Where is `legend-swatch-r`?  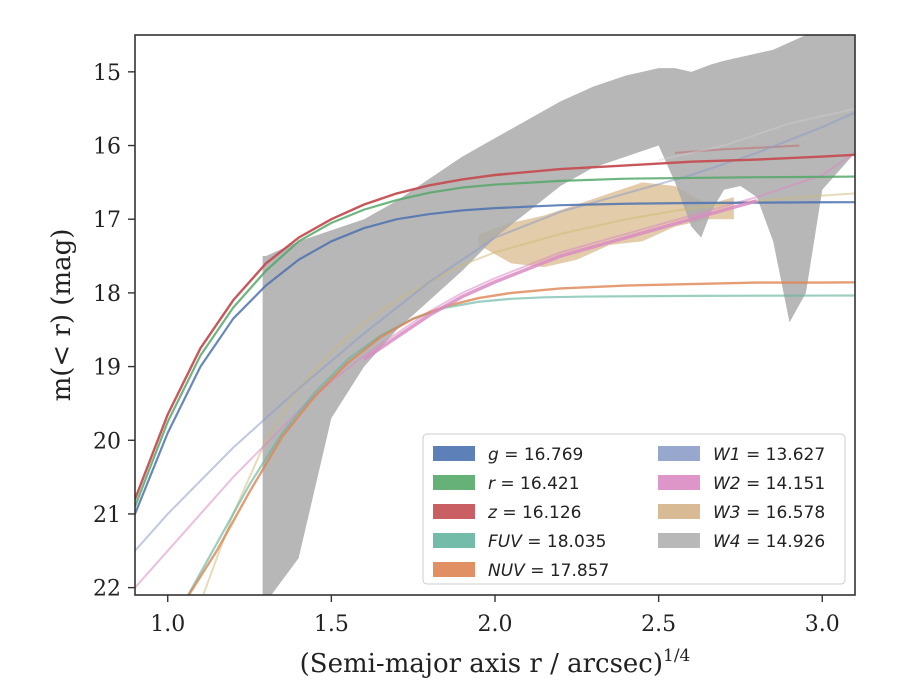
legend-swatch-r is located at coordinates (454, 482).